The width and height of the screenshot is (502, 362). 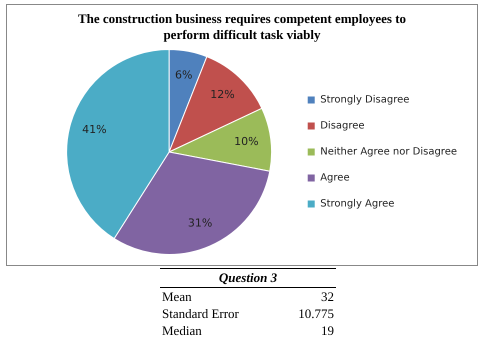 I want to click on legend-label: Strongly Agree, so click(x=357, y=204).